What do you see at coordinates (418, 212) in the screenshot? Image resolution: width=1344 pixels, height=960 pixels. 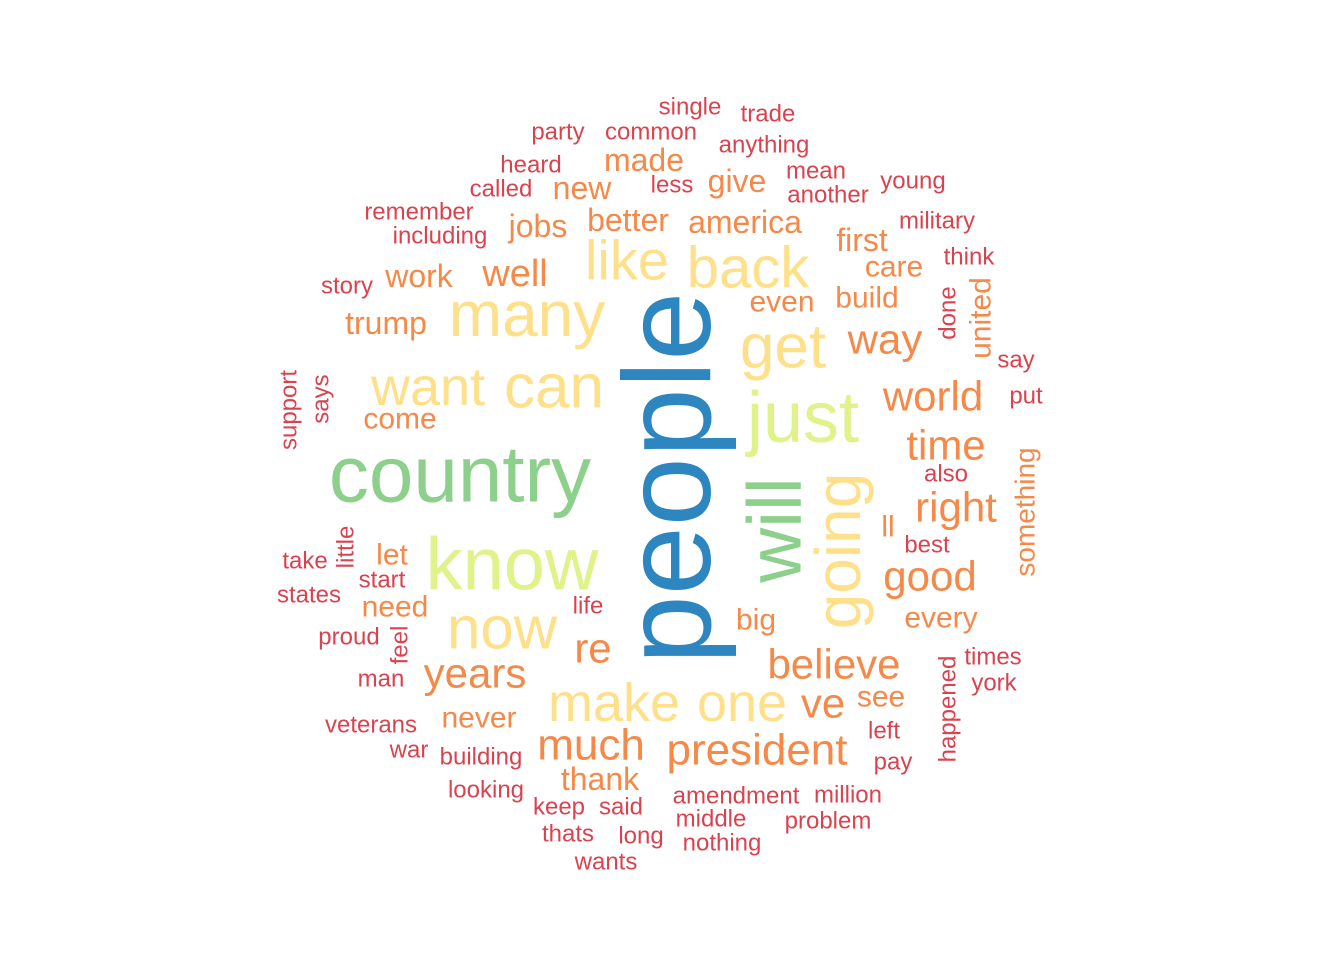 I see `word-remember: remember` at bounding box center [418, 212].